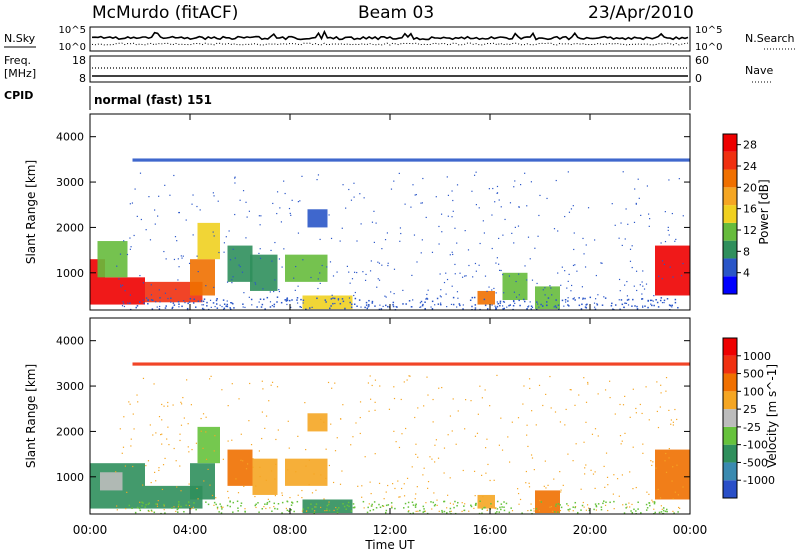 The image size is (800, 558). Describe the element at coordinates (750, 187) in the screenshot. I see `colorbar-tick-label: 20` at that location.